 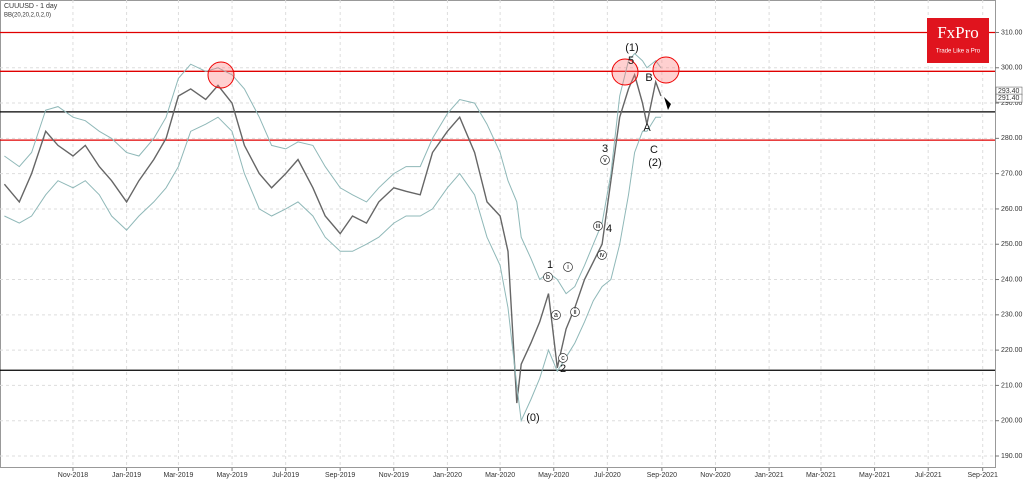 What do you see at coordinates (1012, 138) in the screenshot?
I see `y-tick-label: 280.00` at bounding box center [1012, 138].